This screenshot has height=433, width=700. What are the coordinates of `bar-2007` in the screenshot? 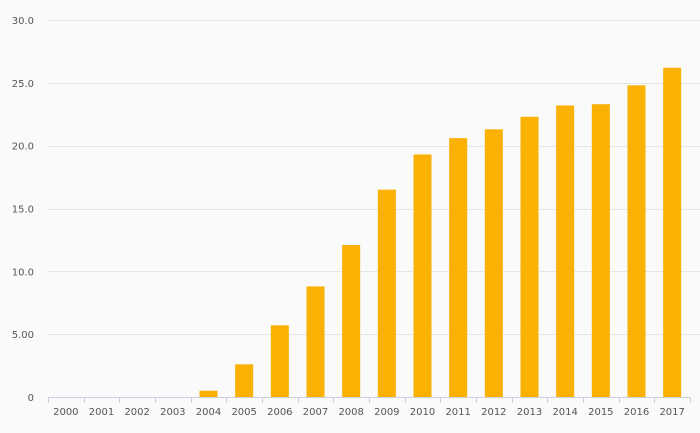 It's located at (315, 341).